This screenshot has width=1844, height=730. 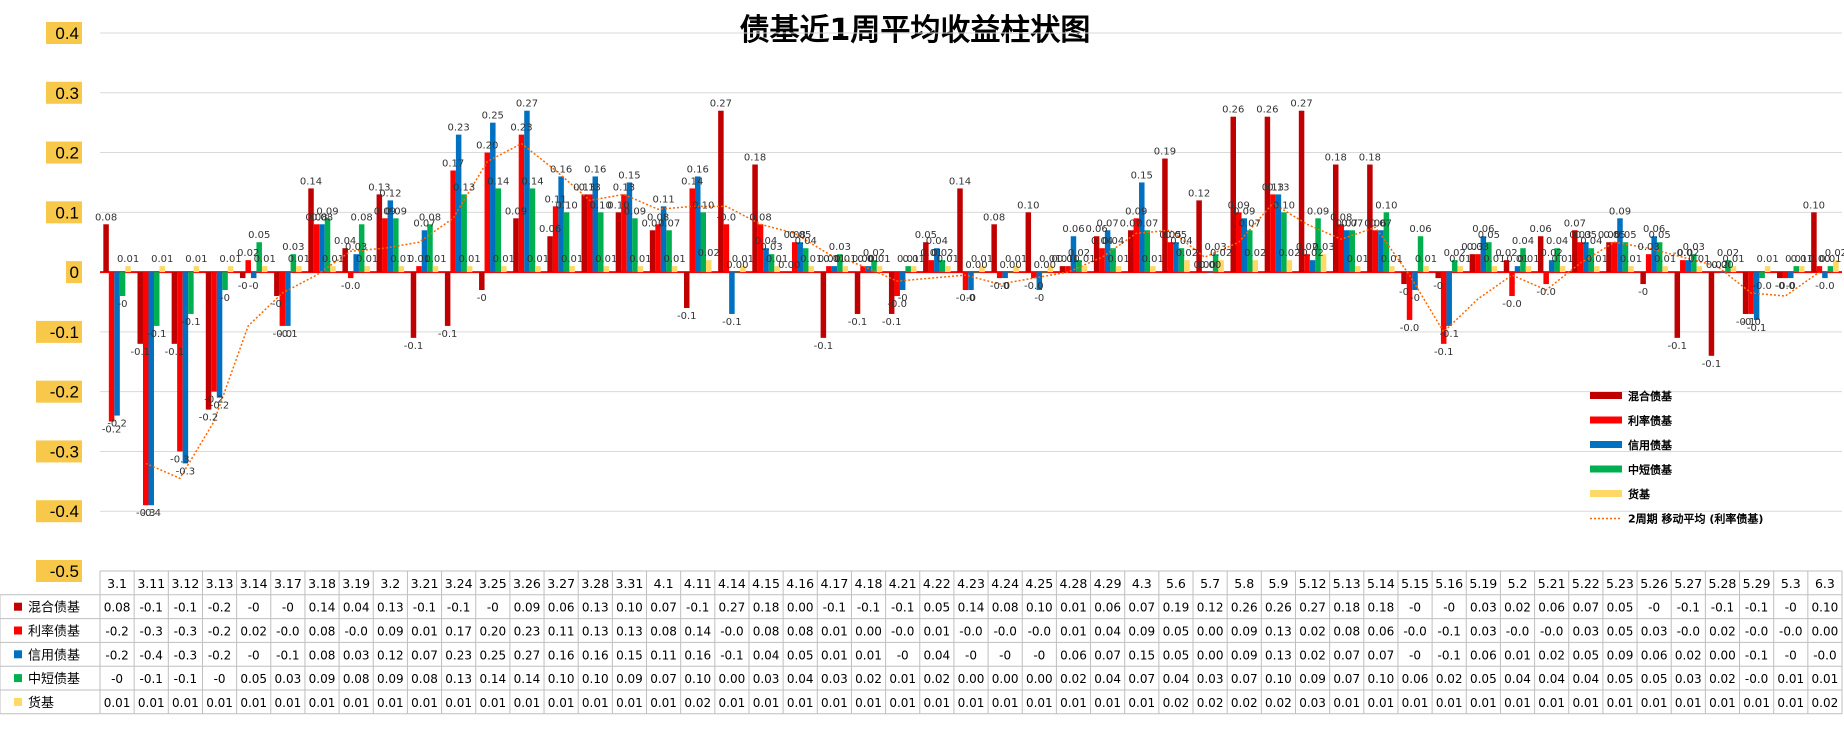 I want to click on data-label-mixed: 0.01, so click(x=1062, y=259).